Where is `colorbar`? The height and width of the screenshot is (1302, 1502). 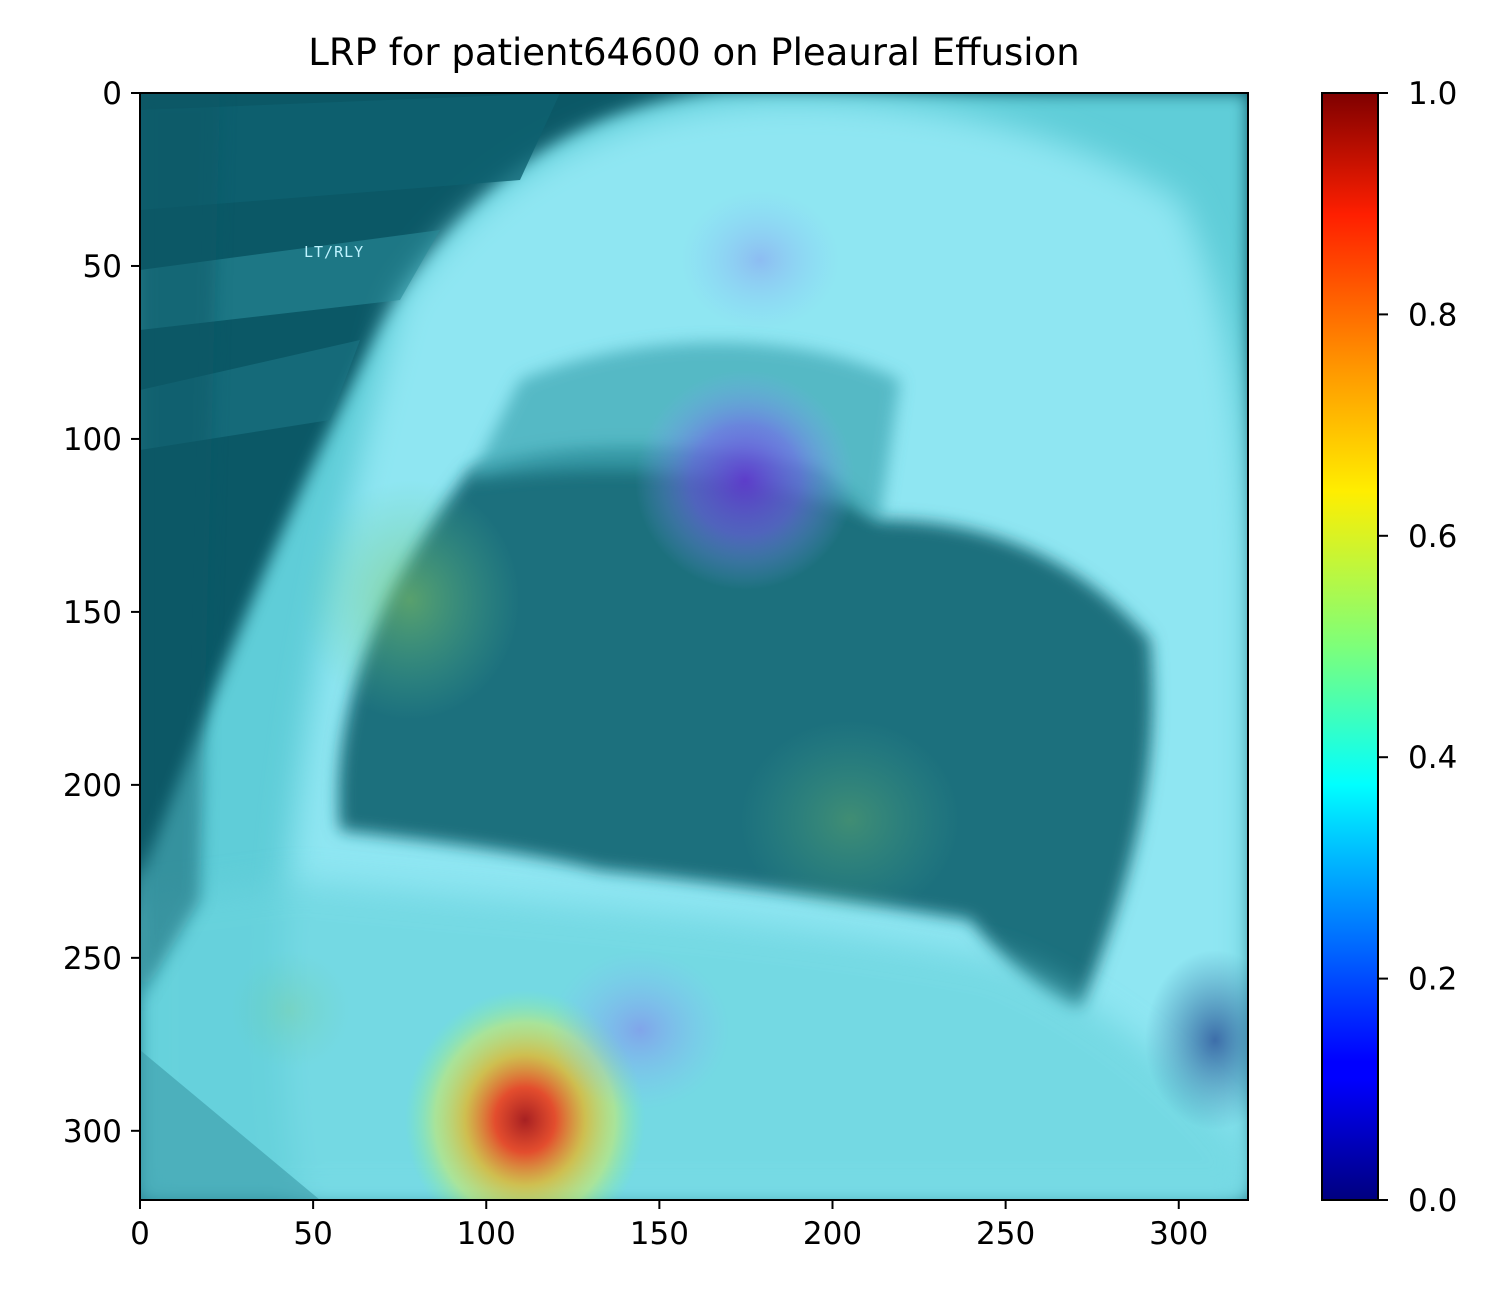 colorbar is located at coordinates (1350, 646).